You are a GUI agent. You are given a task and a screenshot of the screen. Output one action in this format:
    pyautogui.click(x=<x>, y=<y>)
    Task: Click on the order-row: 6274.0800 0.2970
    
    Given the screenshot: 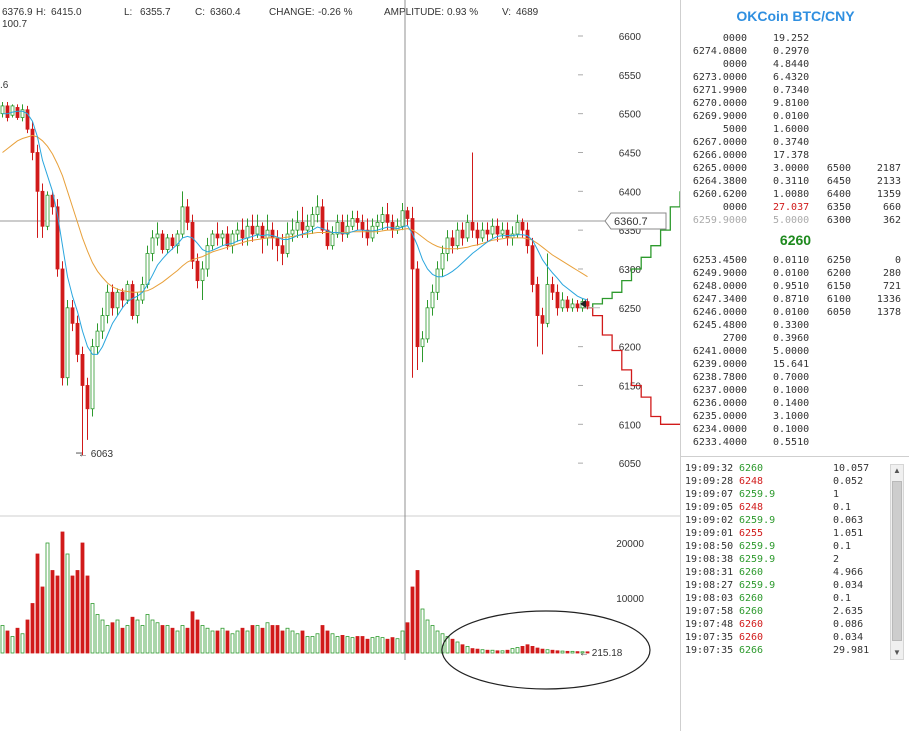 What is the action you would take?
    pyautogui.click(x=795, y=52)
    